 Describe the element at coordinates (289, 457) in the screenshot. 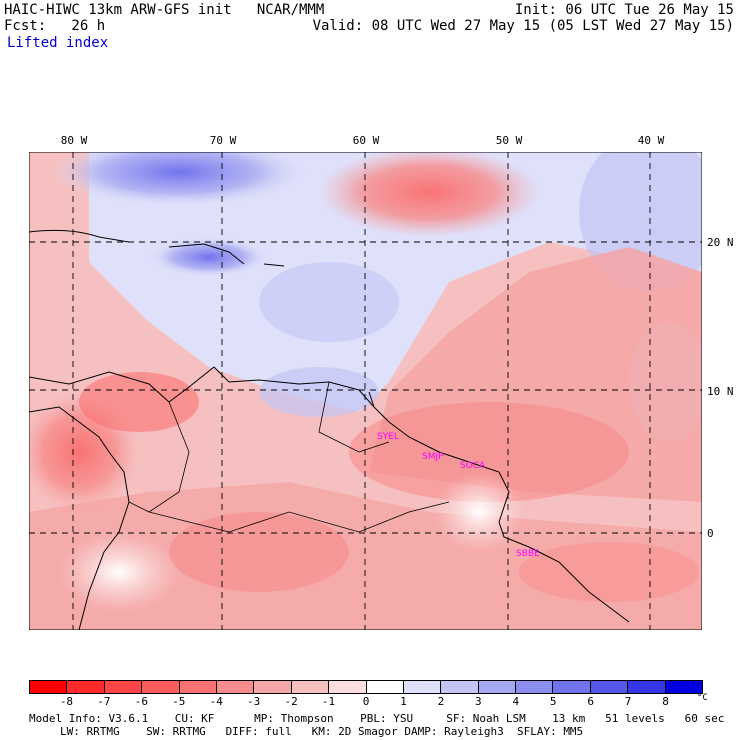

I see `country-borders` at that location.